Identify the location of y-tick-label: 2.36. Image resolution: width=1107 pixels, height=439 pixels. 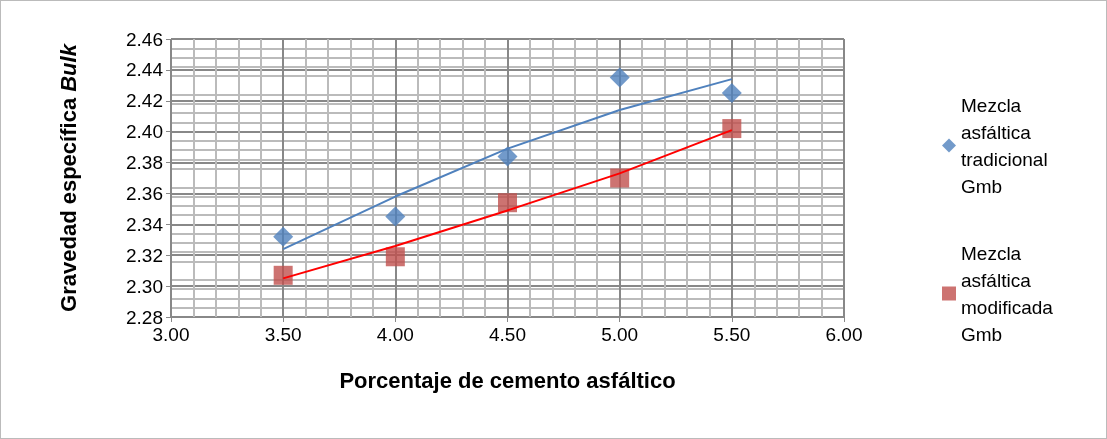
(144, 193).